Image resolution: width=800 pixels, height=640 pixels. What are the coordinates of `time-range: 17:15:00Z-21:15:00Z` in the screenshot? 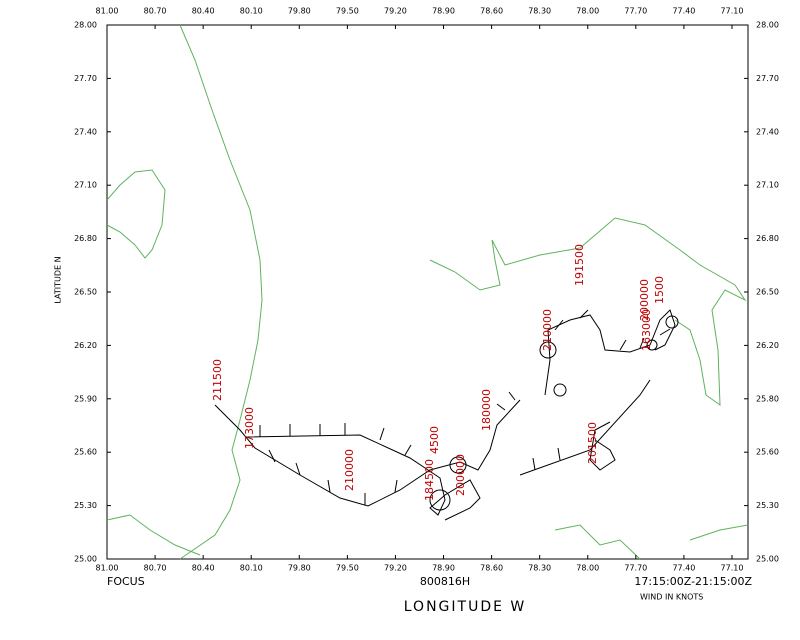 It's located at (693, 581).